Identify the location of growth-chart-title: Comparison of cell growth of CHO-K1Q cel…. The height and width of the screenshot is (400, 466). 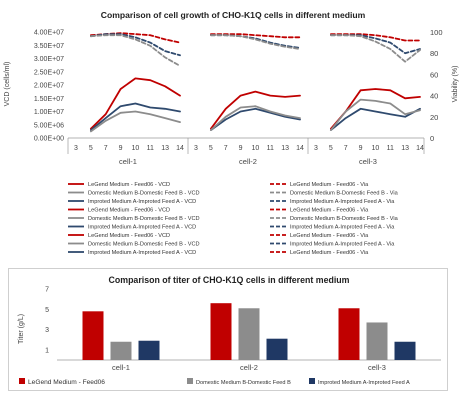
(233, 15).